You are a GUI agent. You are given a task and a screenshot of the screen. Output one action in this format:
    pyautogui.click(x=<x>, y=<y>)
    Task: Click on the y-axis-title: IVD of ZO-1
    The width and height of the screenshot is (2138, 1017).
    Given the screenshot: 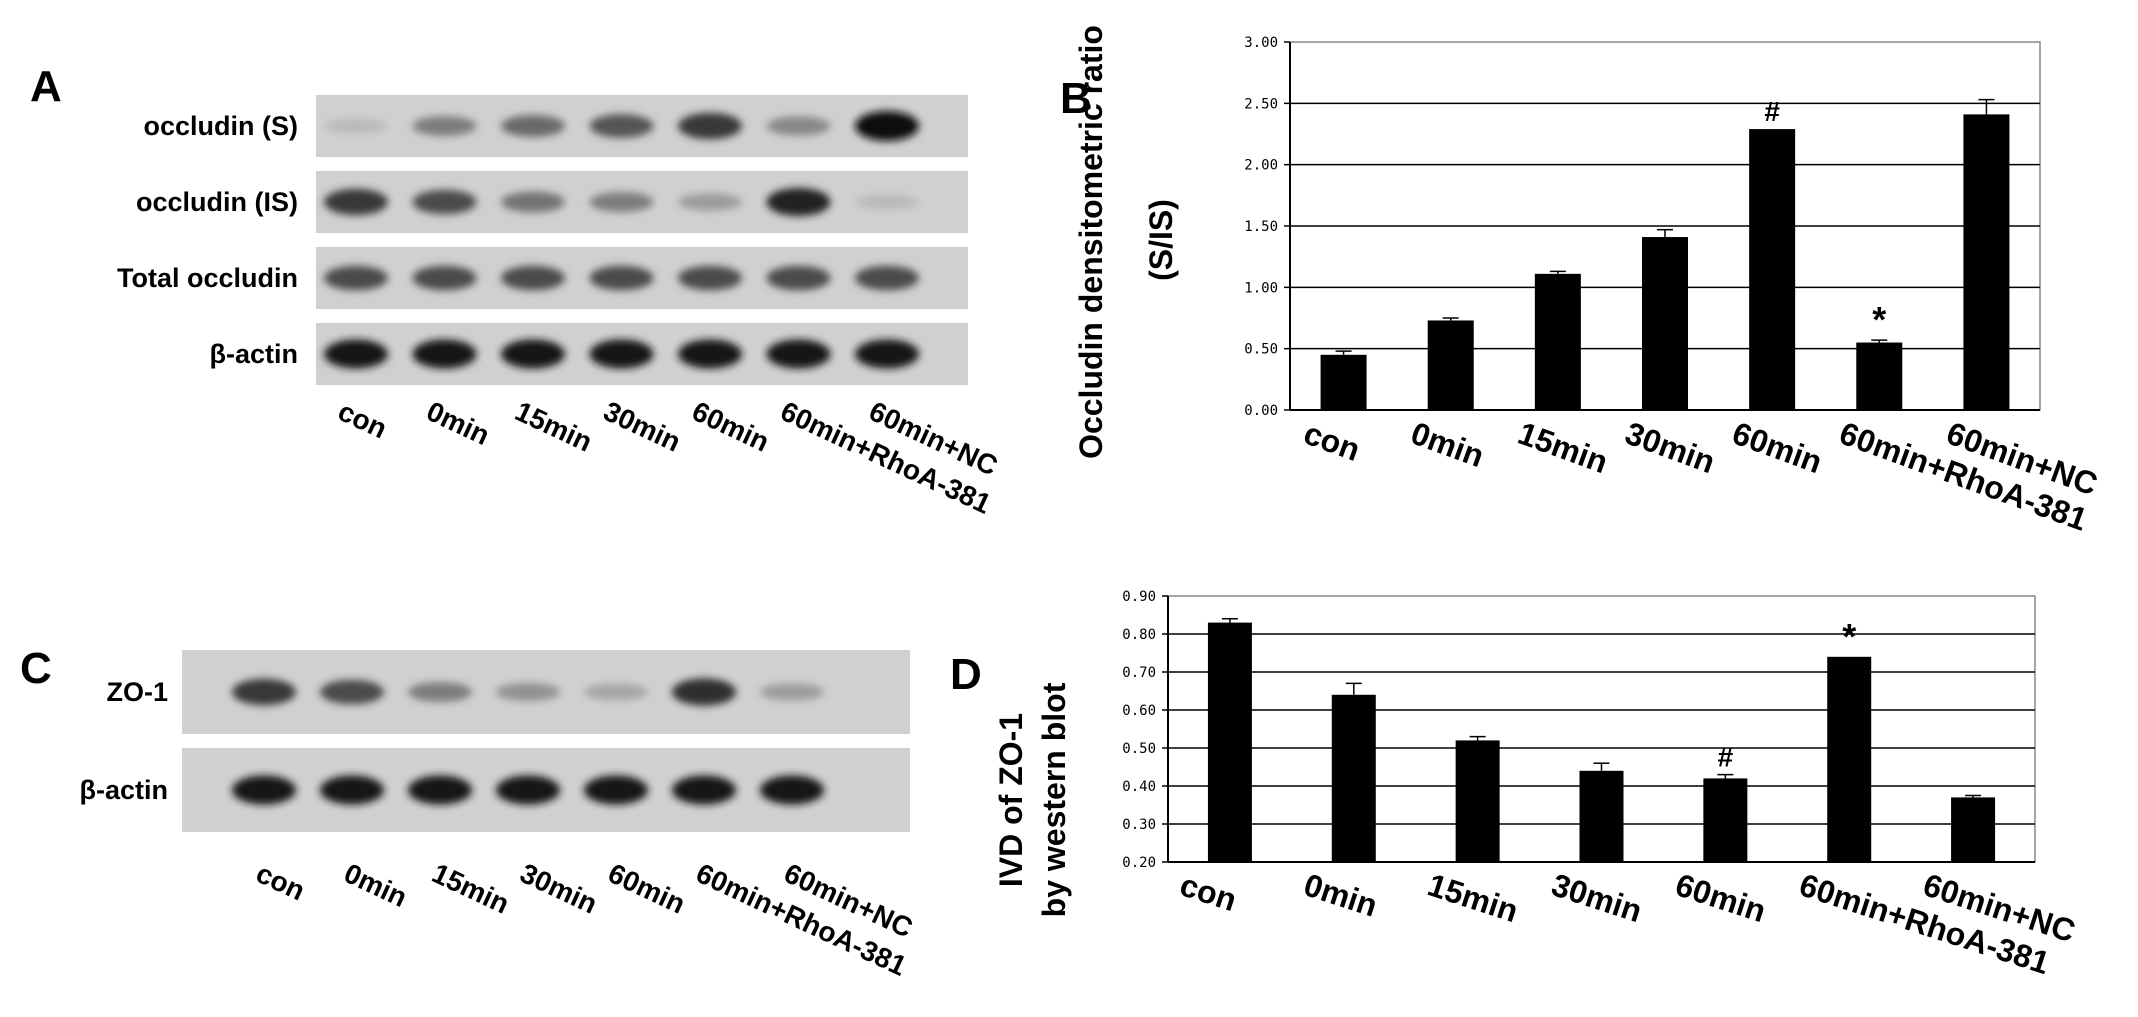 What is the action you would take?
    pyautogui.click(x=1011, y=800)
    